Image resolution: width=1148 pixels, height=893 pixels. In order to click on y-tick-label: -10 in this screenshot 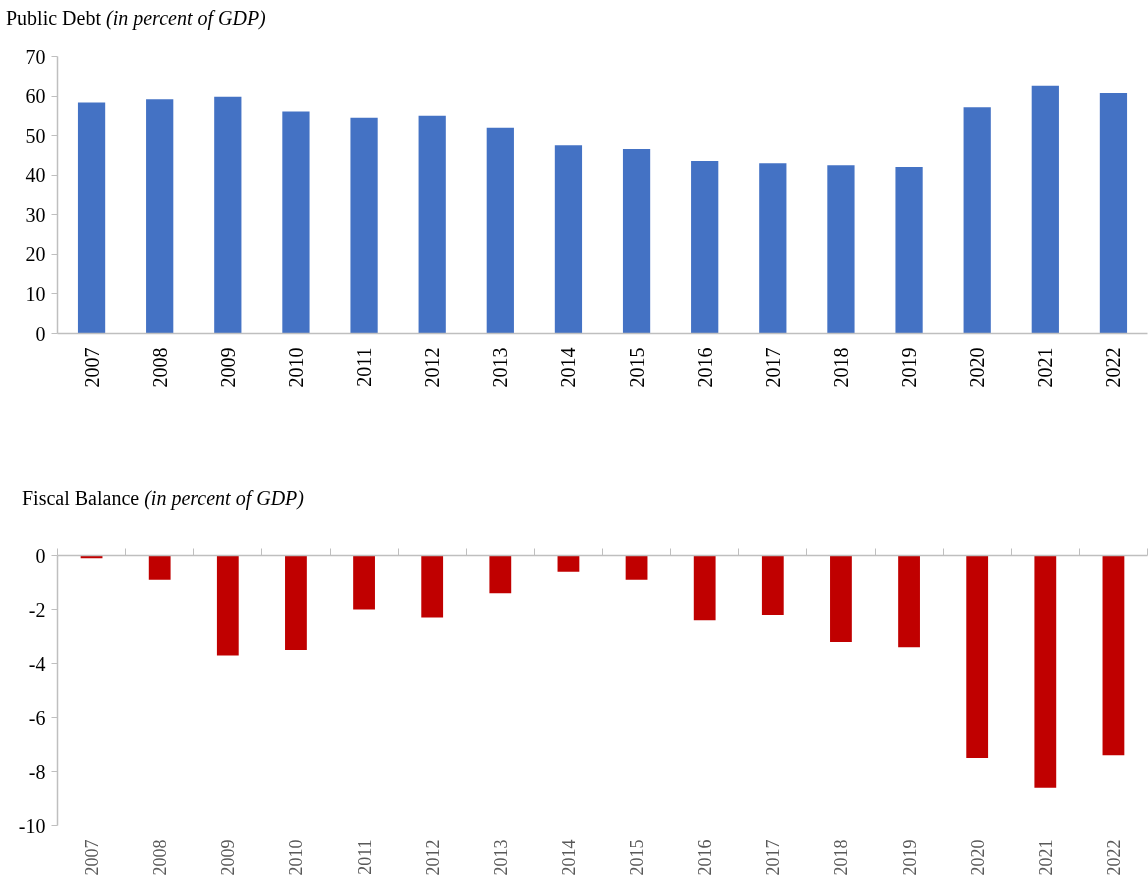, I will do `click(32, 825)`.